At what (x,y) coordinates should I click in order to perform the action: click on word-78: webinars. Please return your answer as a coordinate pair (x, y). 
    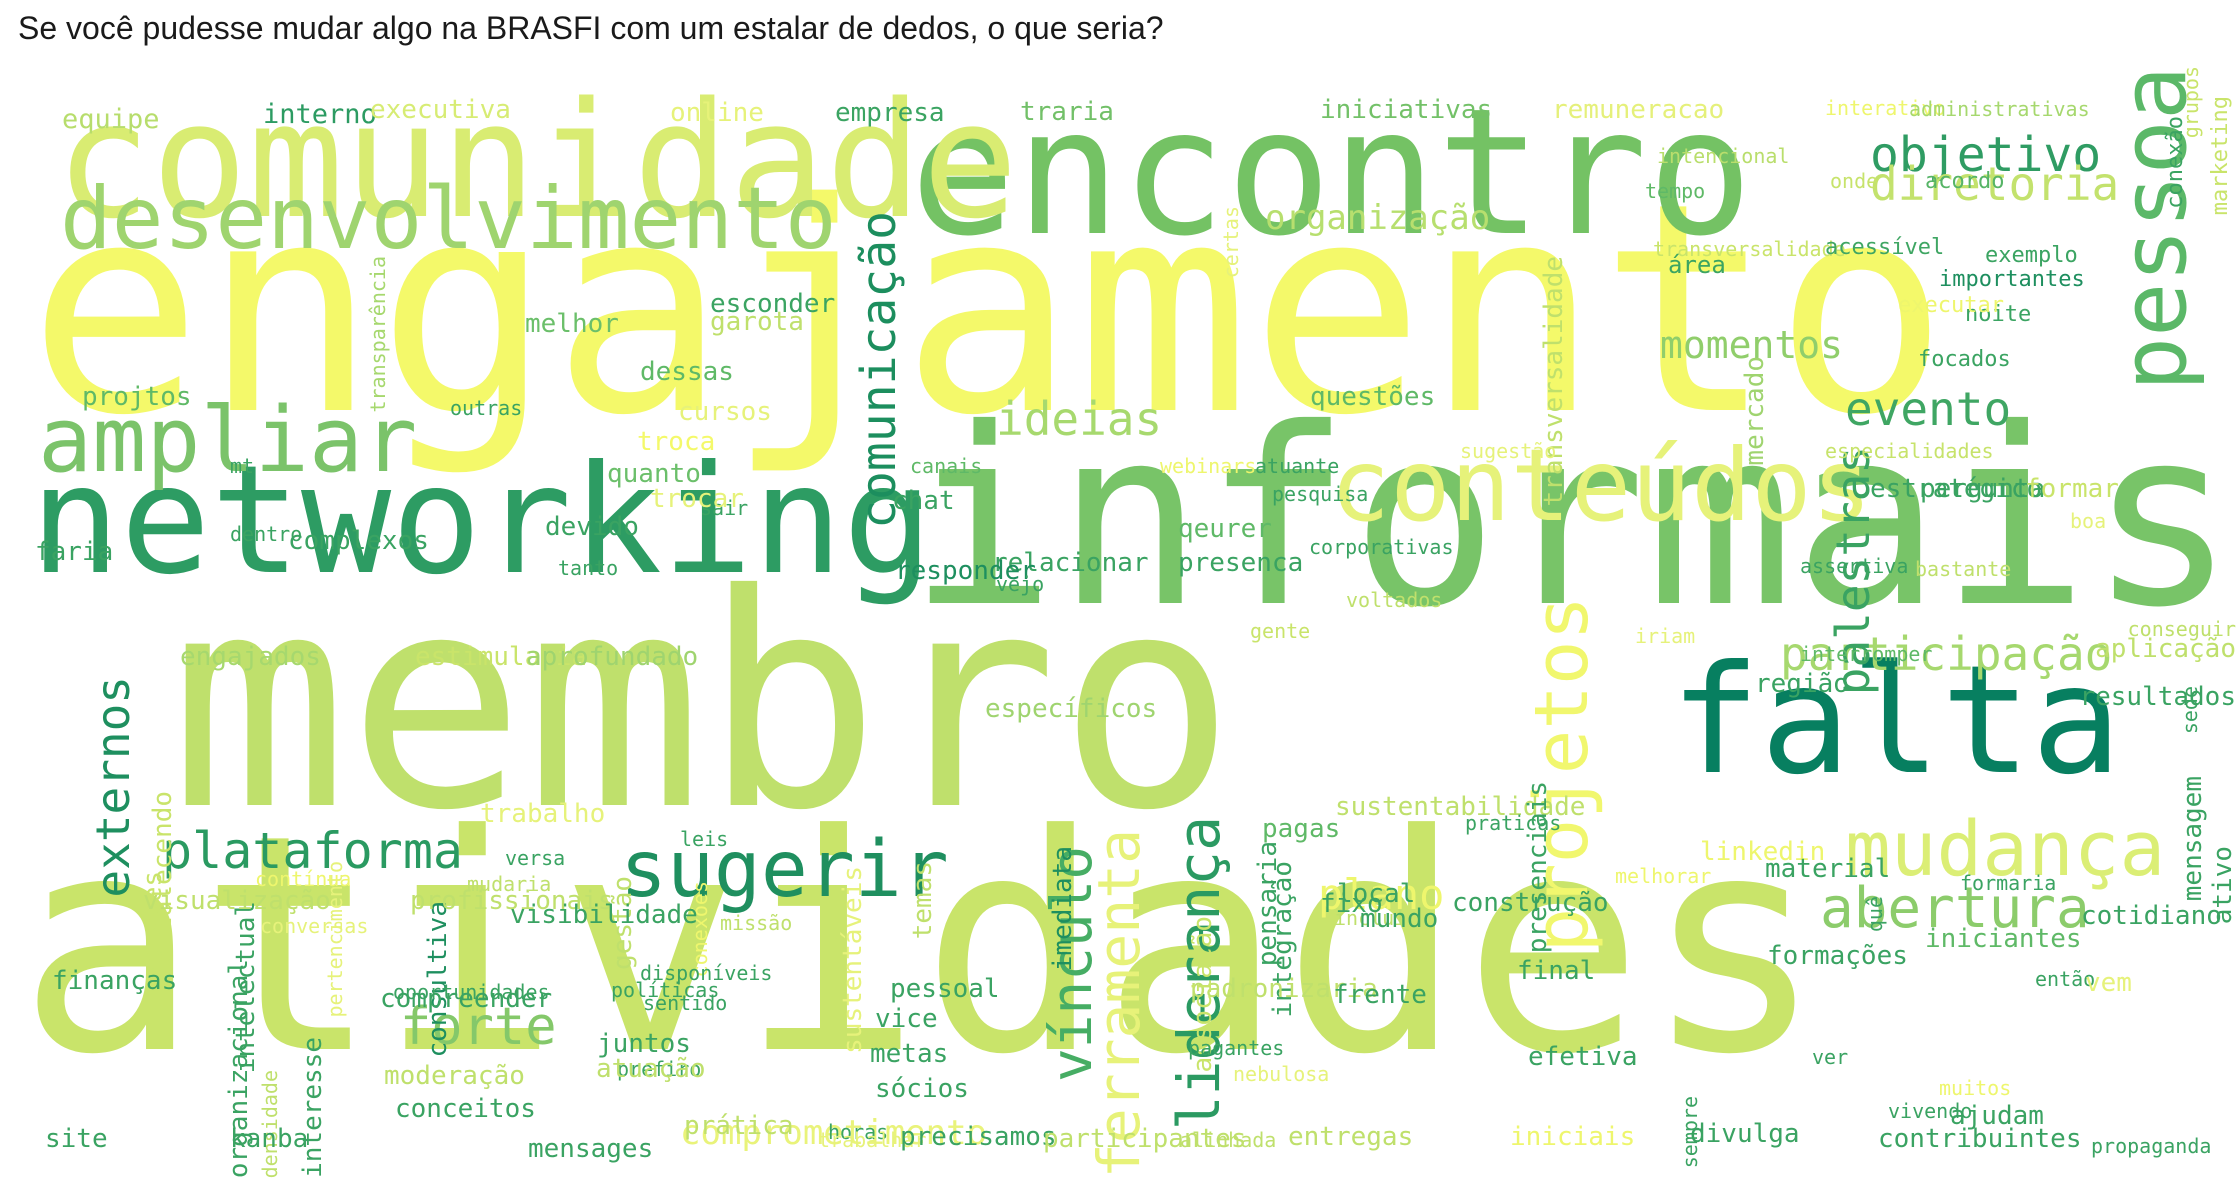
    Looking at the image, I should click on (1208, 466).